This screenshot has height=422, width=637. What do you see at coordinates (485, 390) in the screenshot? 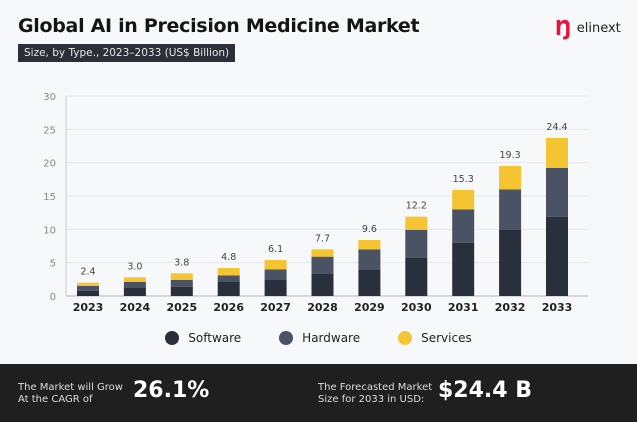
I see `forecast-value: $24.4 B` at bounding box center [485, 390].